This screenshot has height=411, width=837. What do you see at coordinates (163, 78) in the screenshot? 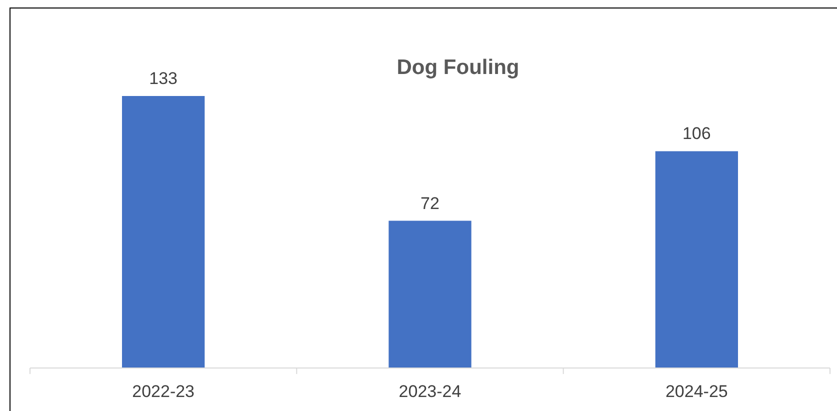
I see `data-label: 133` at bounding box center [163, 78].